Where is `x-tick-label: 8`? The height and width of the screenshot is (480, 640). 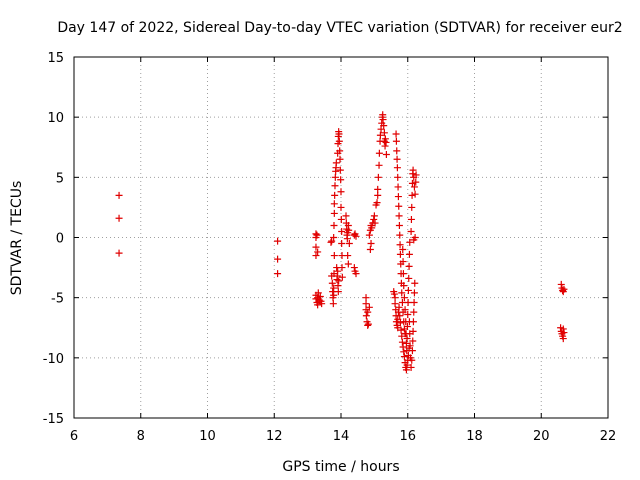 x-tick-label: 8 is located at coordinates (141, 436).